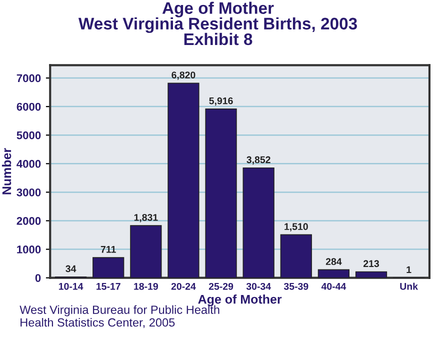  Describe the element at coordinates (28, 106) in the screenshot. I see `y-tick-label: 6000` at that location.